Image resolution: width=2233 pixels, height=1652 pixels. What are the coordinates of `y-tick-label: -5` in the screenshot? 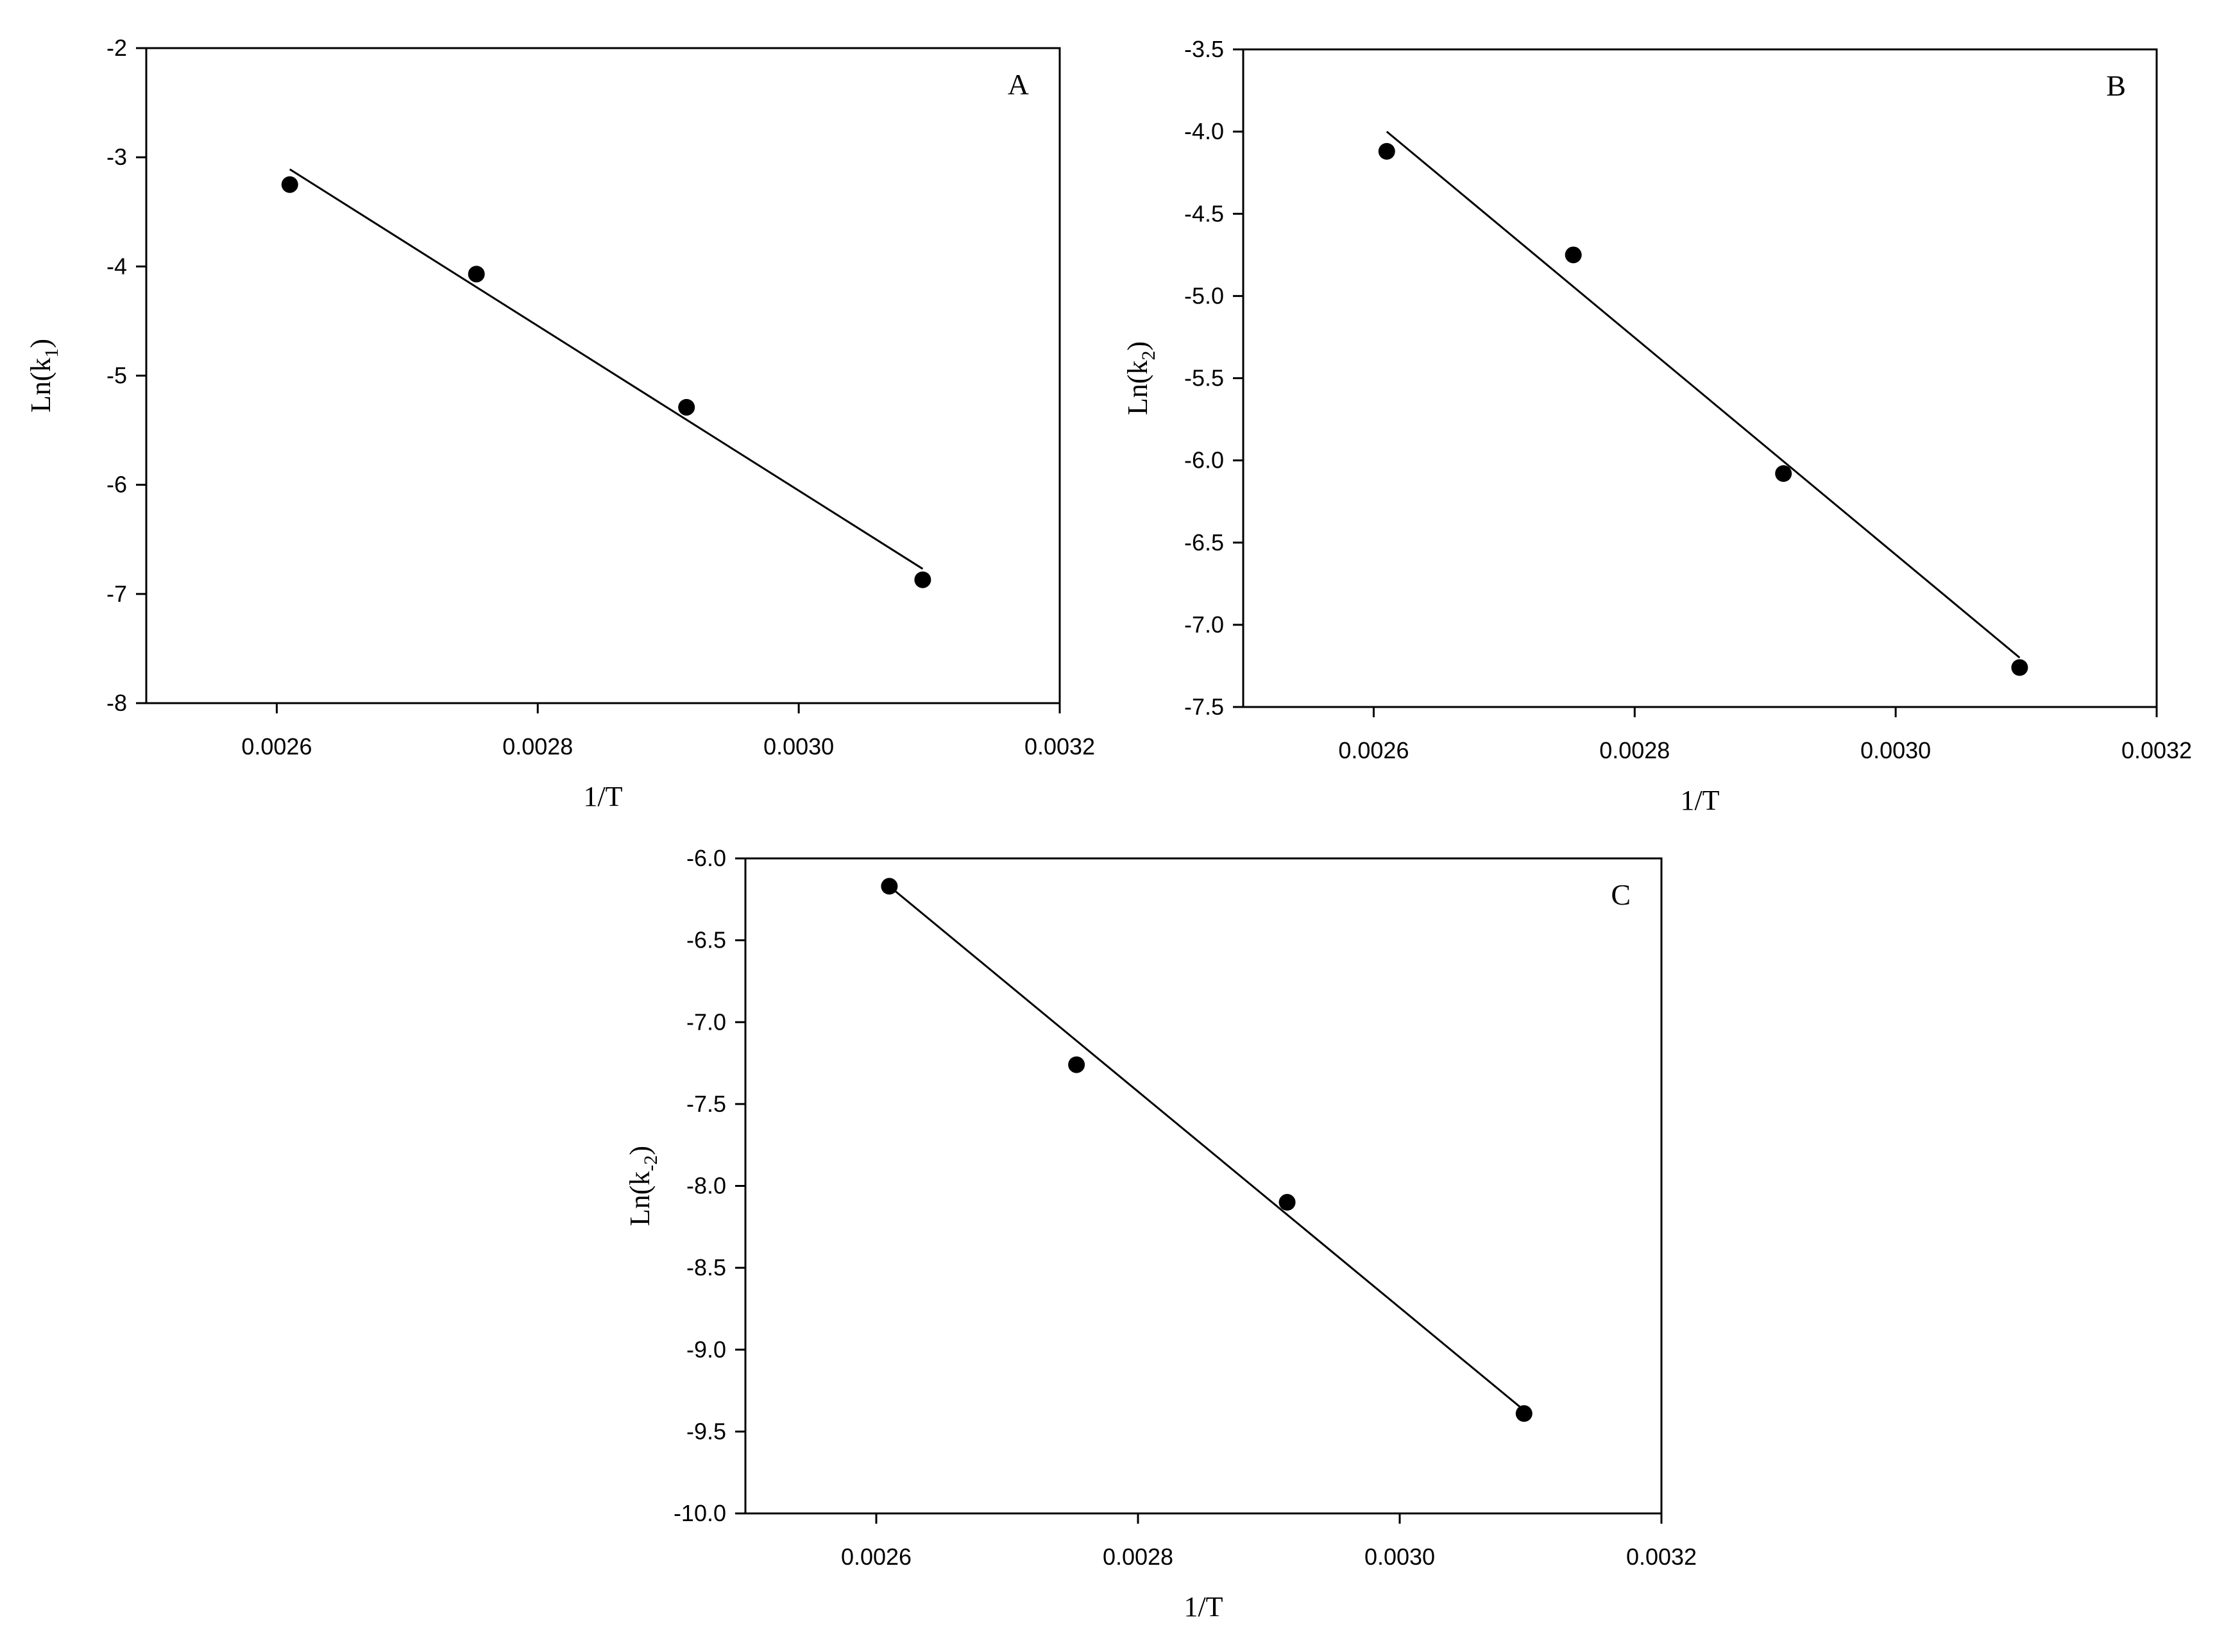 It's located at (116, 375).